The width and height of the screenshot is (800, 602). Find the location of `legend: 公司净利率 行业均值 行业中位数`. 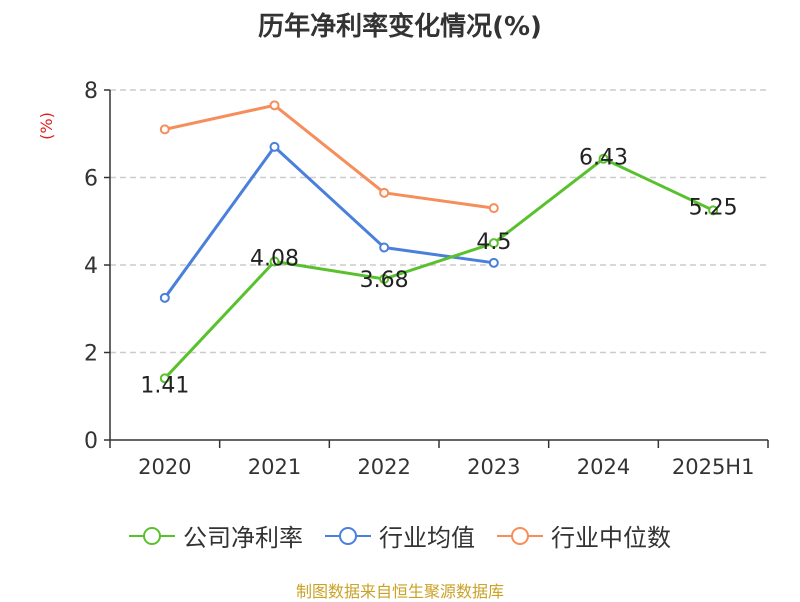

legend: 公司净利率 行业均值 行业中位数 is located at coordinates (400, 535).